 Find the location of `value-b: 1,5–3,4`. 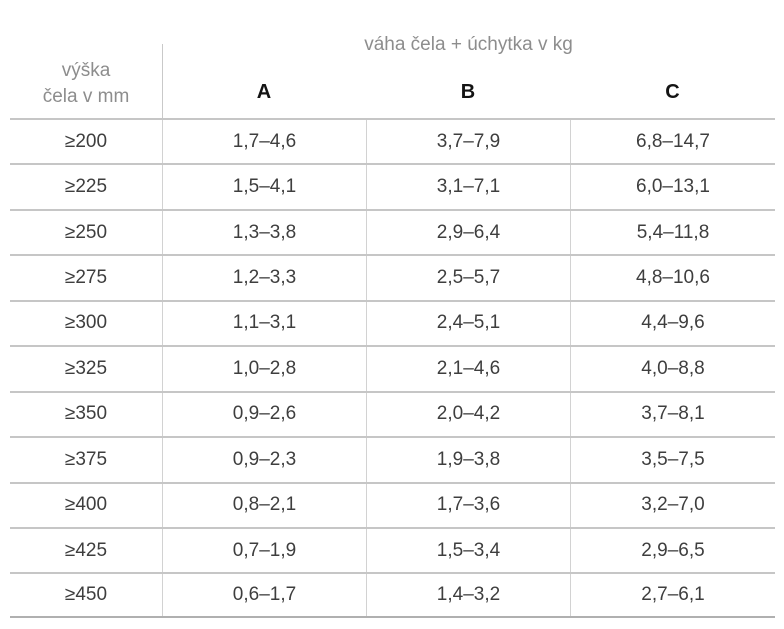

value-b: 1,5–3,4 is located at coordinates (468, 550).